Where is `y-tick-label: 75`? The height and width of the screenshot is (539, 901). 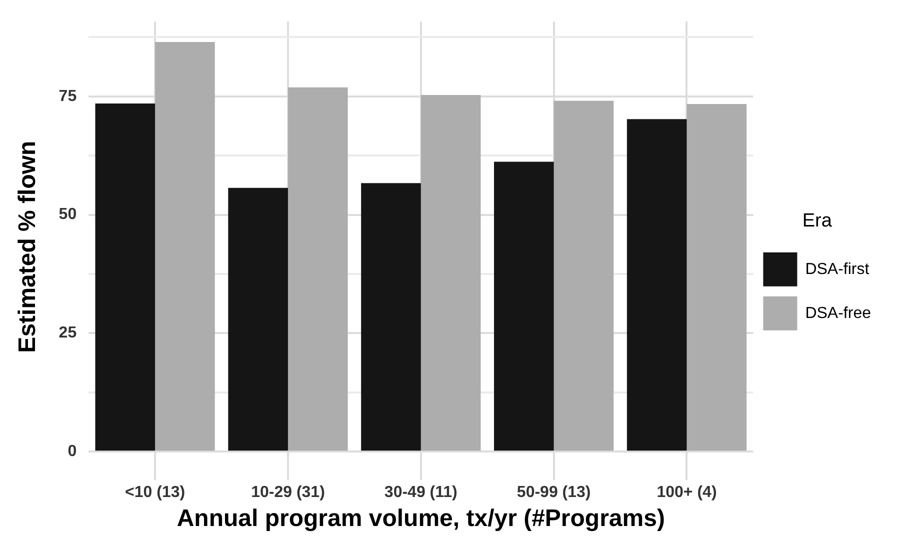 y-tick-label: 75 is located at coordinates (67, 96).